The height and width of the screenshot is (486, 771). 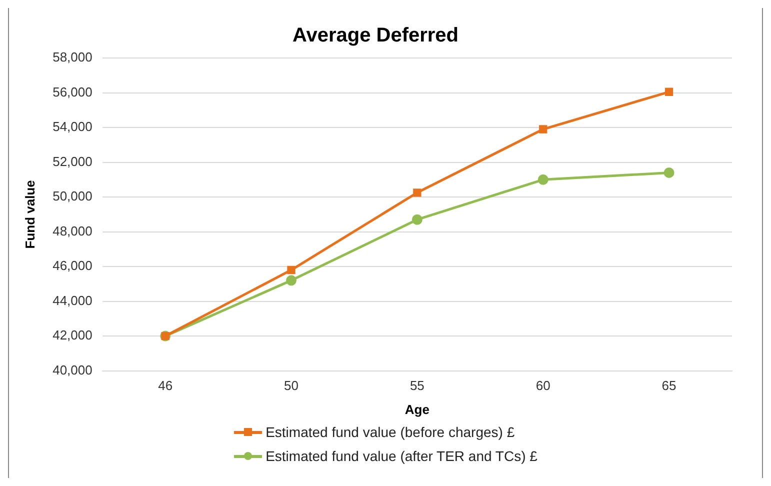 I want to click on y-tick-label: 48,000, so click(x=72, y=230).